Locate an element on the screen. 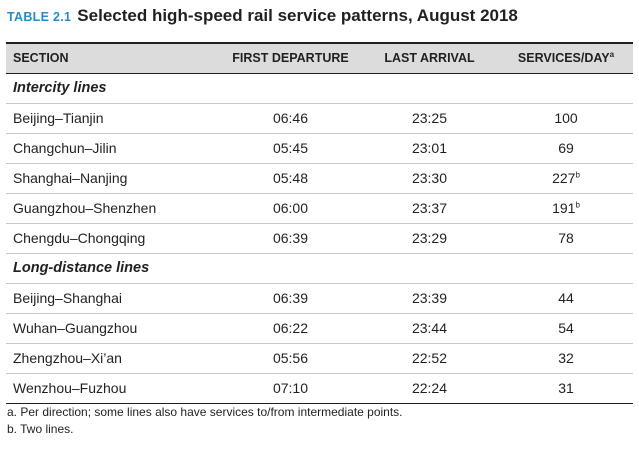 This screenshot has width=639, height=453. footnote-b: b. Two lines. is located at coordinates (40, 429).